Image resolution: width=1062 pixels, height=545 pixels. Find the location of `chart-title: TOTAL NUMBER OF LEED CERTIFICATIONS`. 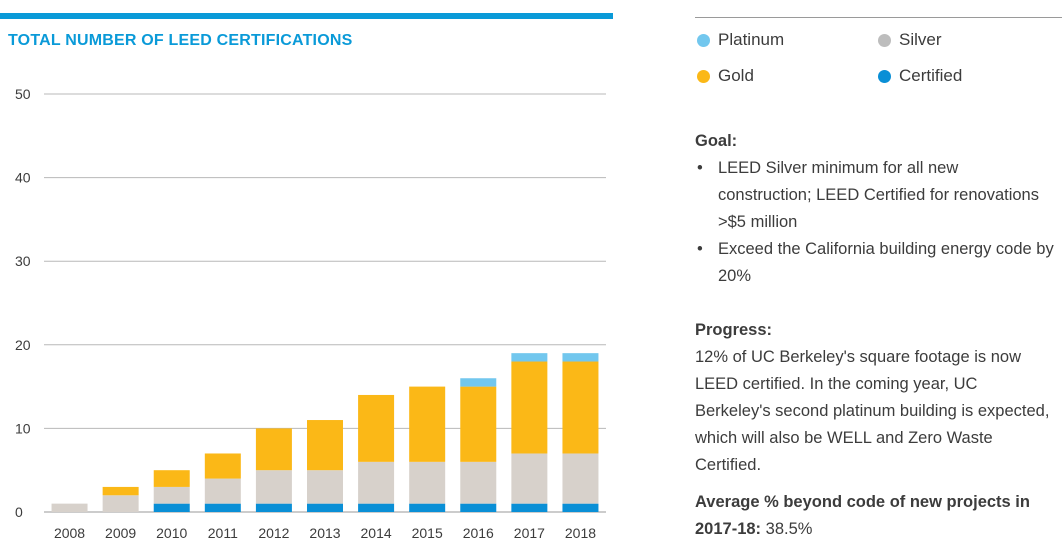

chart-title: TOTAL NUMBER OF LEED CERTIFICATIONS is located at coordinates (180, 40).